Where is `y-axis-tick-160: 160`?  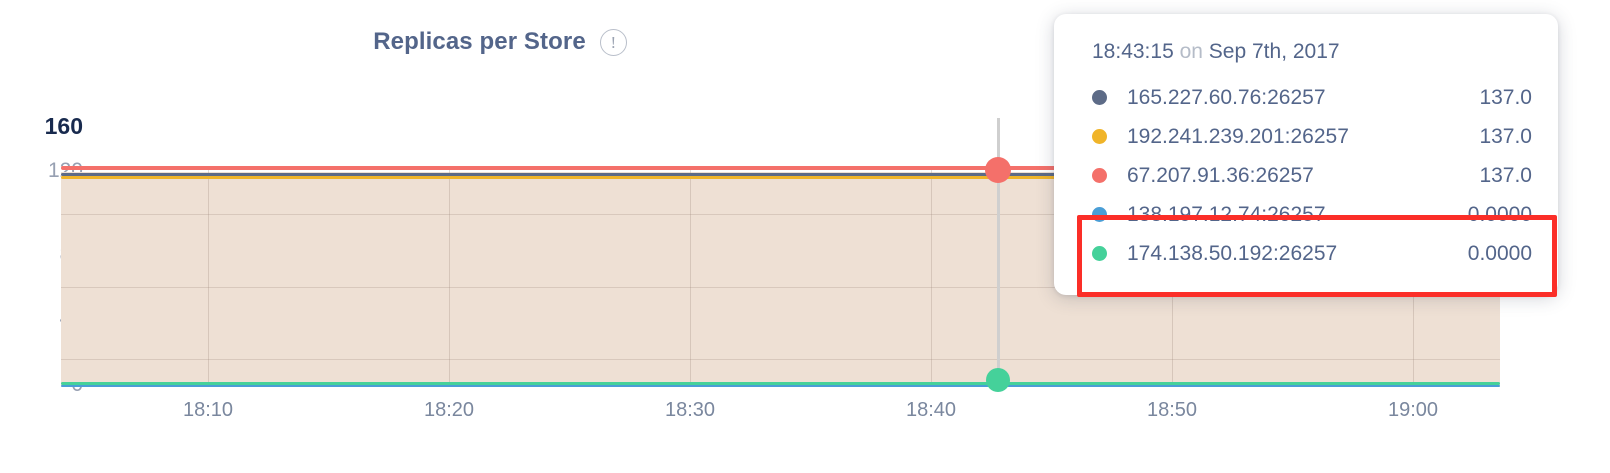 y-axis-tick-160: 160 is located at coordinates (63, 126).